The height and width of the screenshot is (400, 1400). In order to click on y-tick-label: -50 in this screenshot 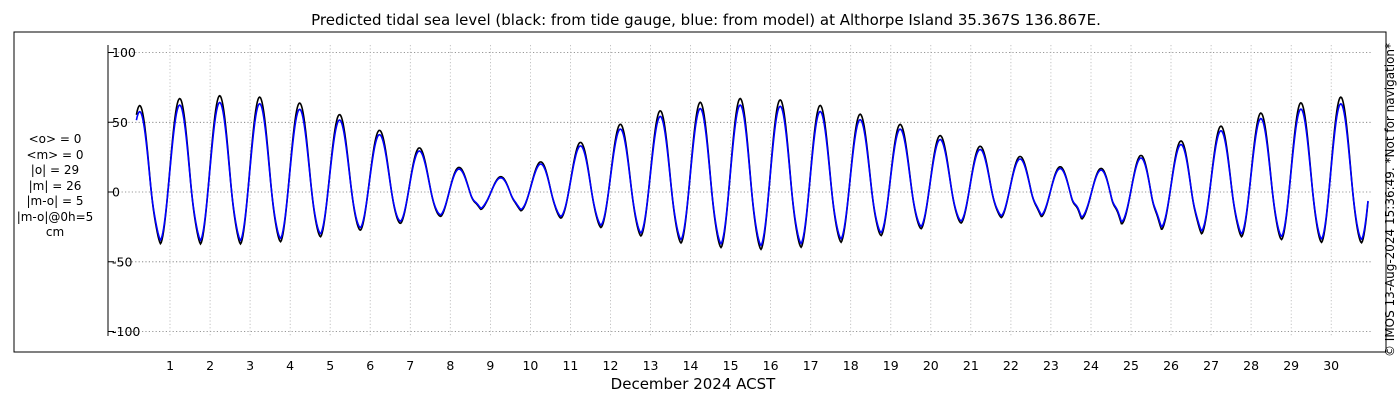, I will do `click(122, 261)`.